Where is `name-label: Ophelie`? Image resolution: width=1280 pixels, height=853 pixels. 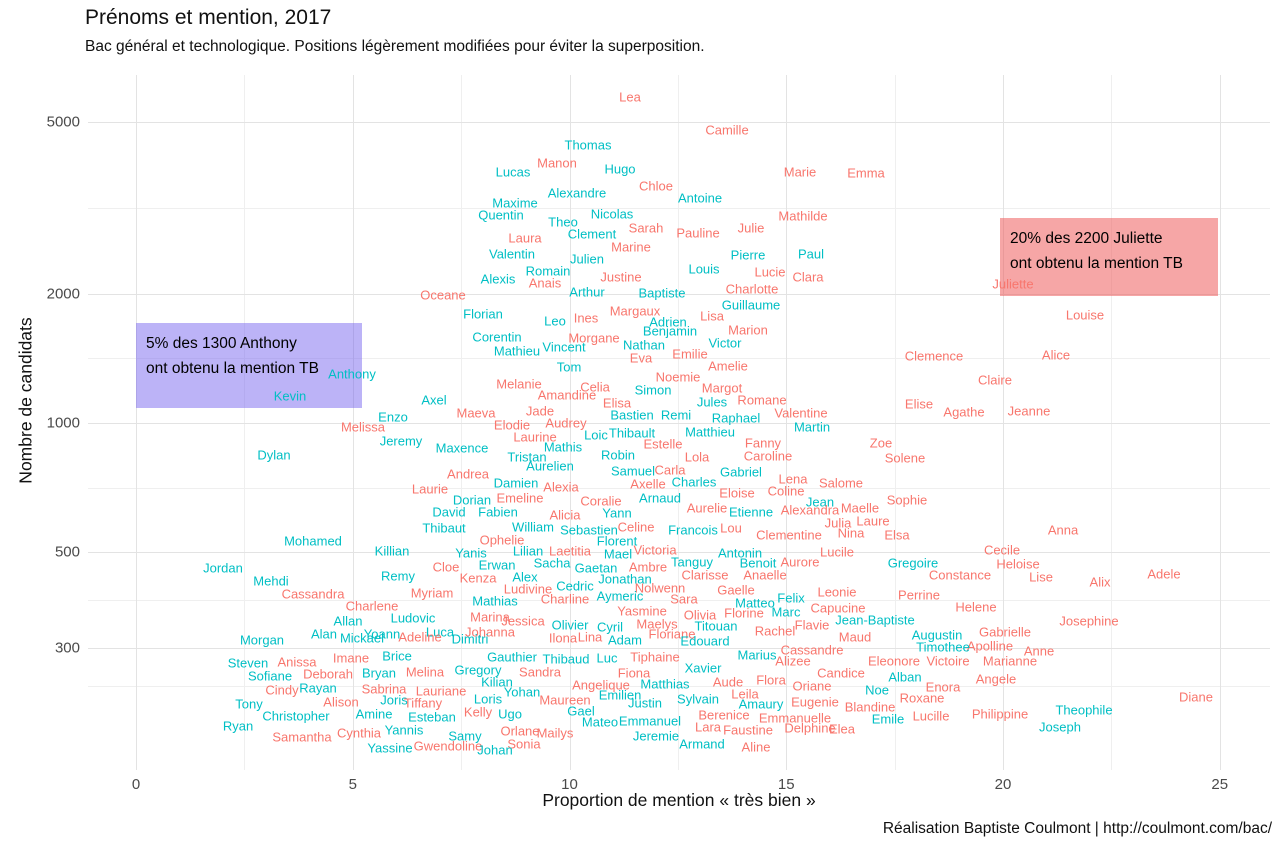
name-label: Ophelie is located at coordinates (502, 540).